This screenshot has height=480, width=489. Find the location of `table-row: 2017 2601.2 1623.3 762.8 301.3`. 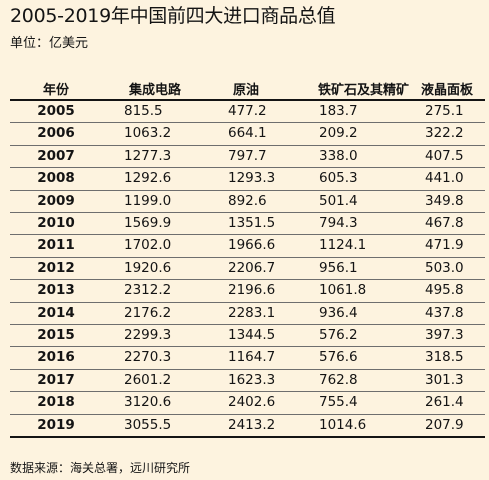

table-row: 2017 2601.2 1623.3 762.8 301.3 is located at coordinates (247, 381).